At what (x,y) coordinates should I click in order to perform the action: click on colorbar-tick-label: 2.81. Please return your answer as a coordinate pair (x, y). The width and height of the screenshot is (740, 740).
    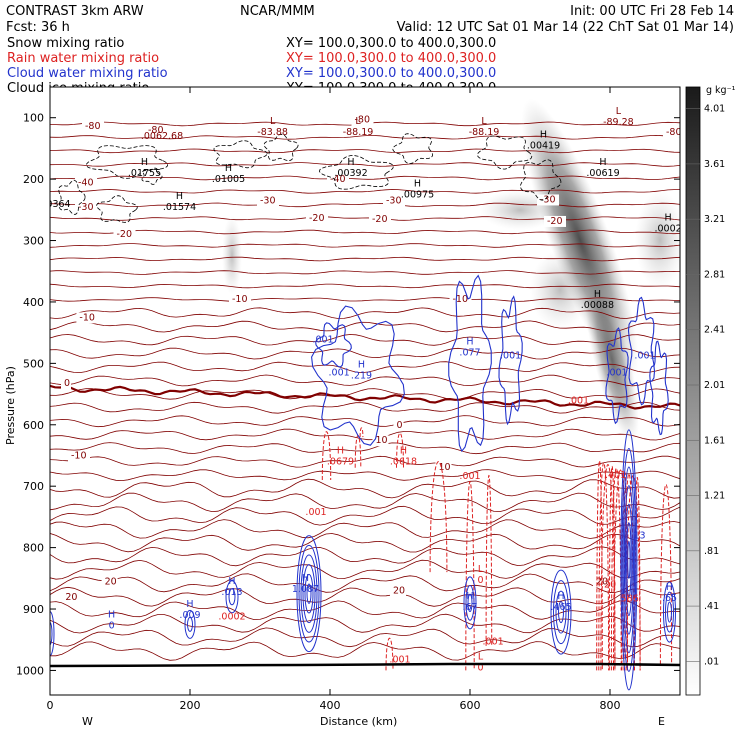
    Looking at the image, I should click on (714, 274).